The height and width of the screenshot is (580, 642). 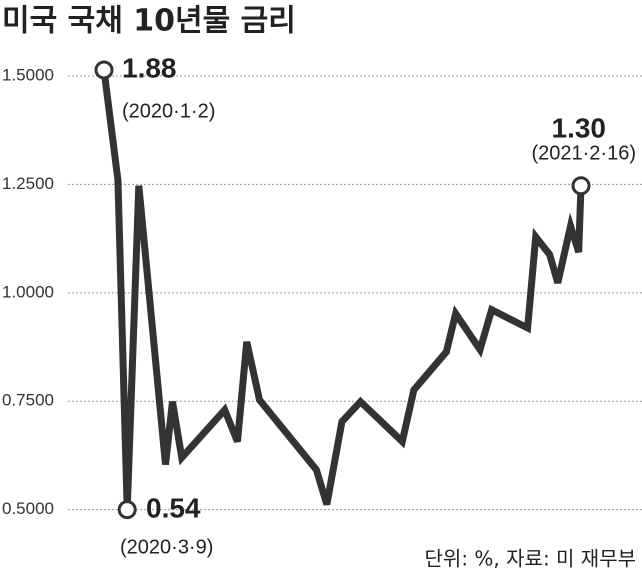 I want to click on annotation-date: (2021·2·16), so click(x=583, y=153).